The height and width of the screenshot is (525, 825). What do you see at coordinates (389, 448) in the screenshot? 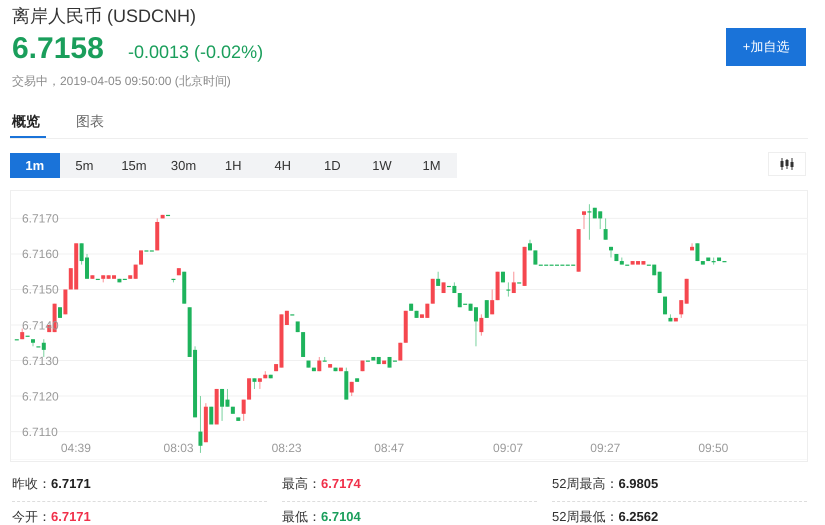
I see `x-tick-label: 08:47` at bounding box center [389, 448].